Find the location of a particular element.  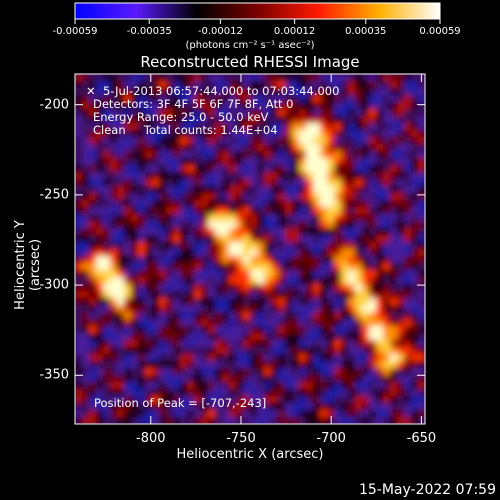

chart-title: Reconstructed RHESSI Image is located at coordinates (250, 62).